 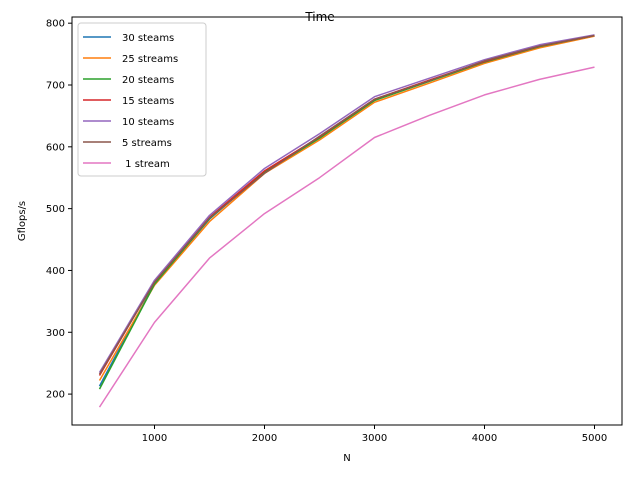 What do you see at coordinates (22, 221) in the screenshot?
I see `y-axis-label: Gflops/s` at bounding box center [22, 221].